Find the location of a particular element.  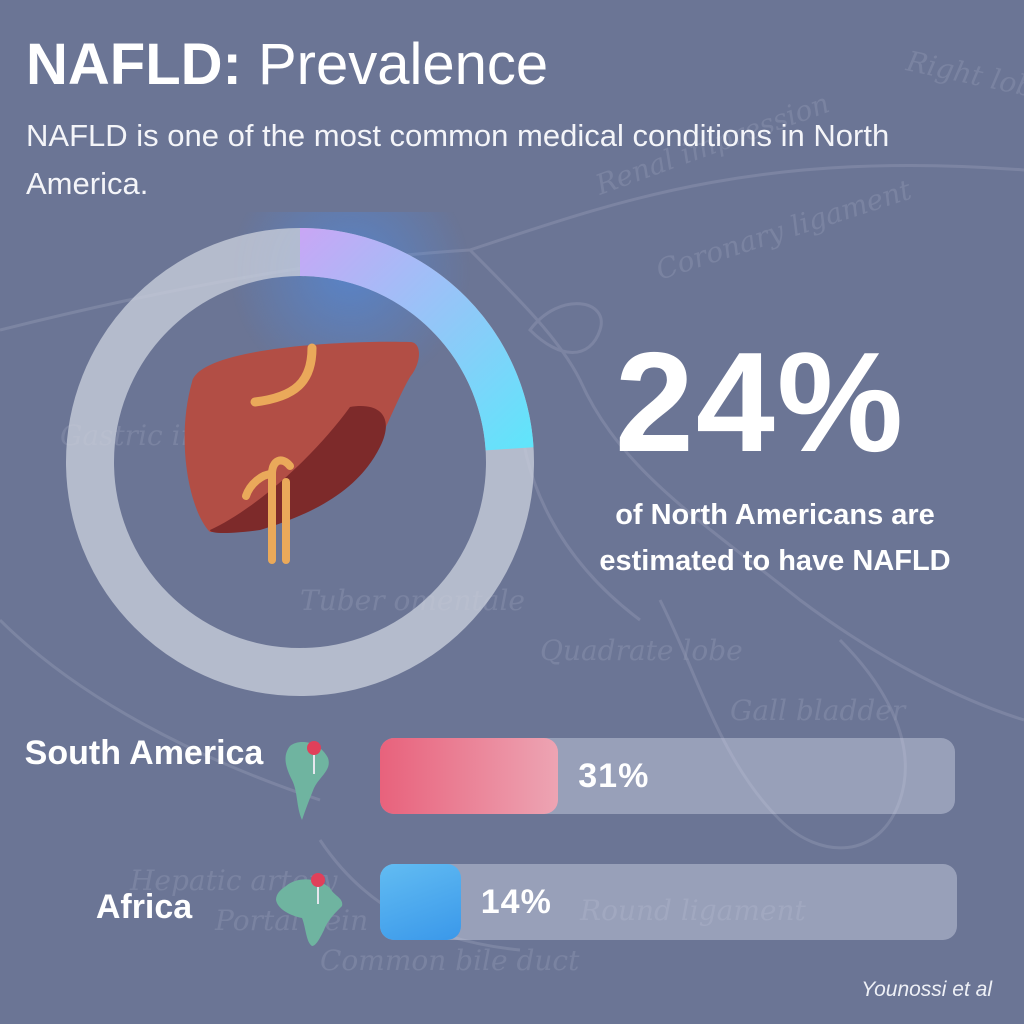

north-america-prevalence-value: 24% is located at coordinates (760, 402).